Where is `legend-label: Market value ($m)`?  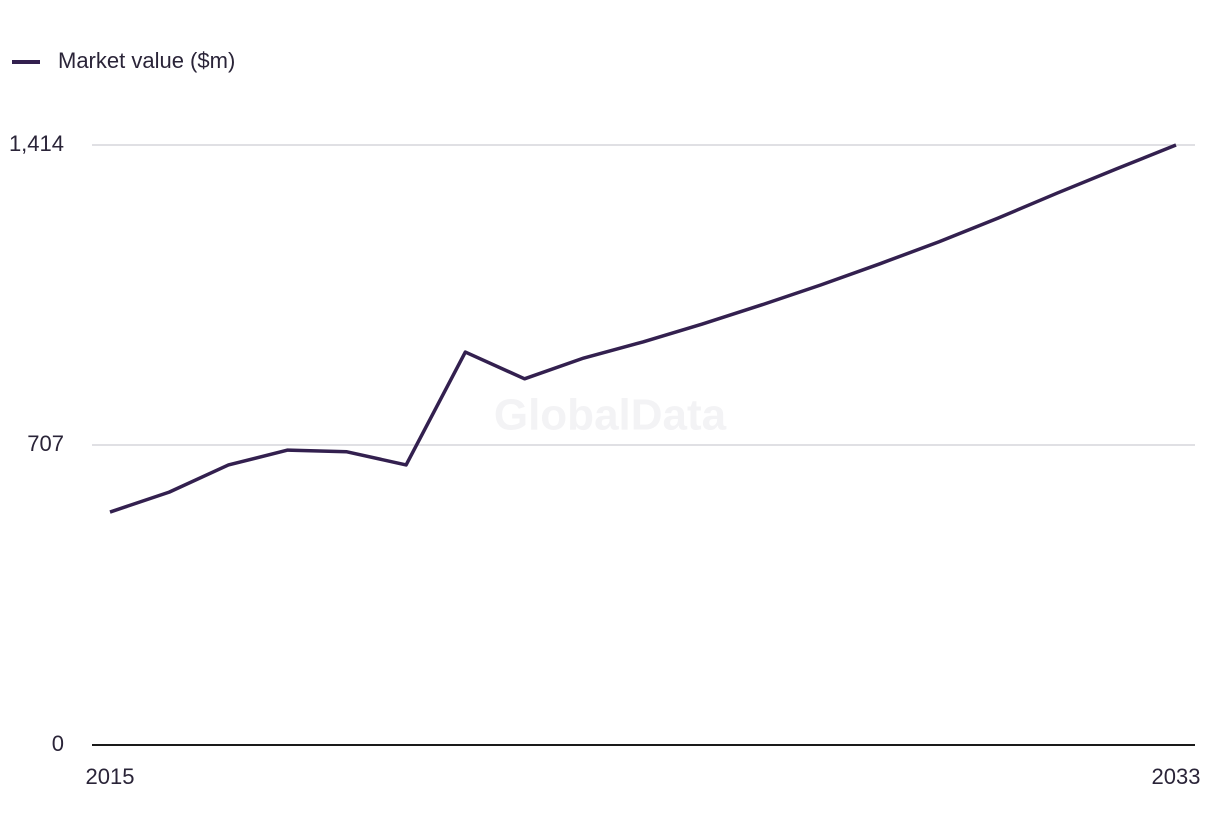
legend-label: Market value ($m) is located at coordinates (146, 60).